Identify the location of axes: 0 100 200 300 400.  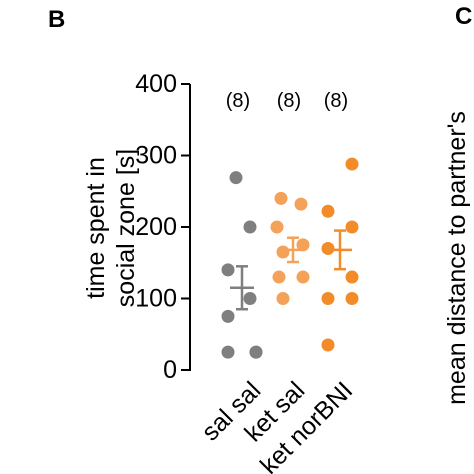
(163, 227).